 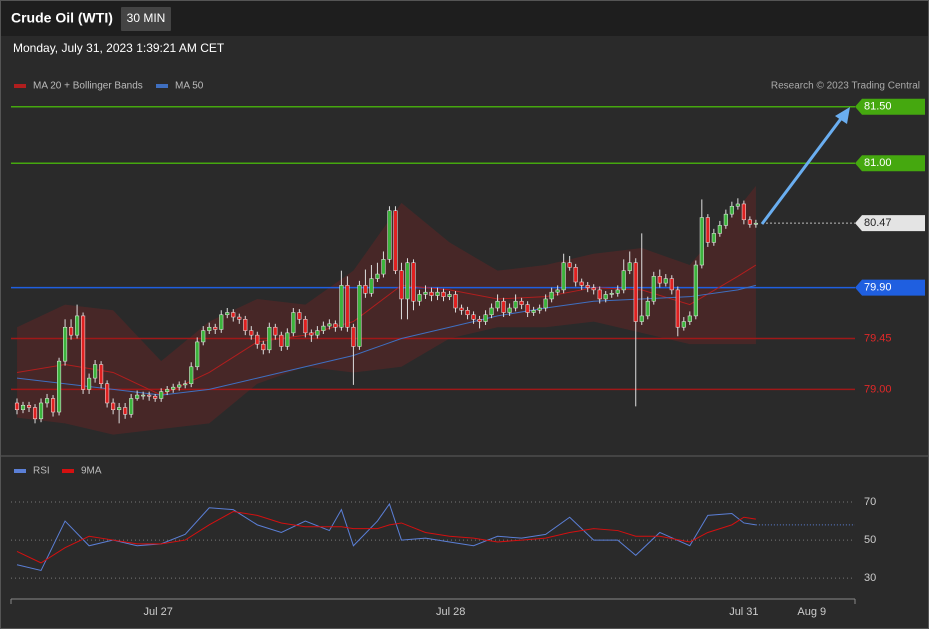 What do you see at coordinates (811, 612) in the screenshot?
I see `x-tick-label: Aug 9` at bounding box center [811, 612].